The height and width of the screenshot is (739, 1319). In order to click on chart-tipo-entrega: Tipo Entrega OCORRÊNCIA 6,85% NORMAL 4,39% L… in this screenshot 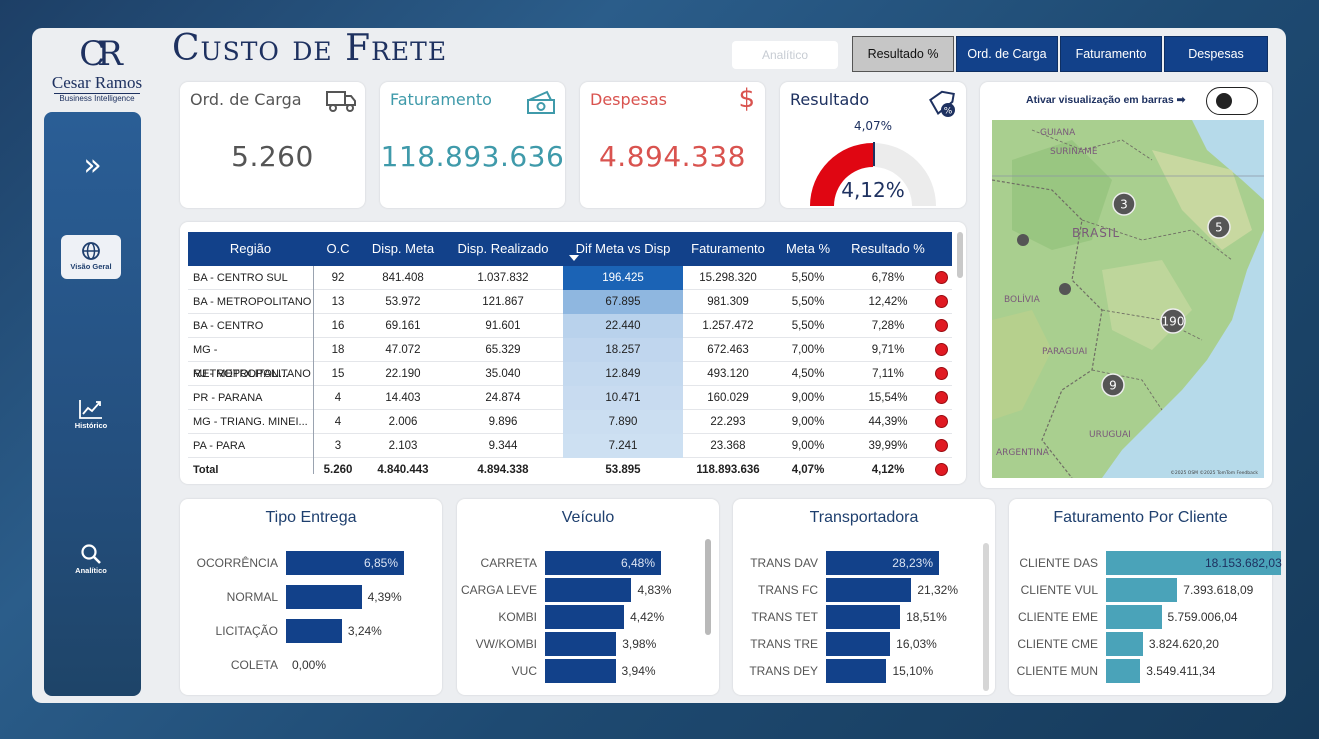, I will do `click(311, 597)`.